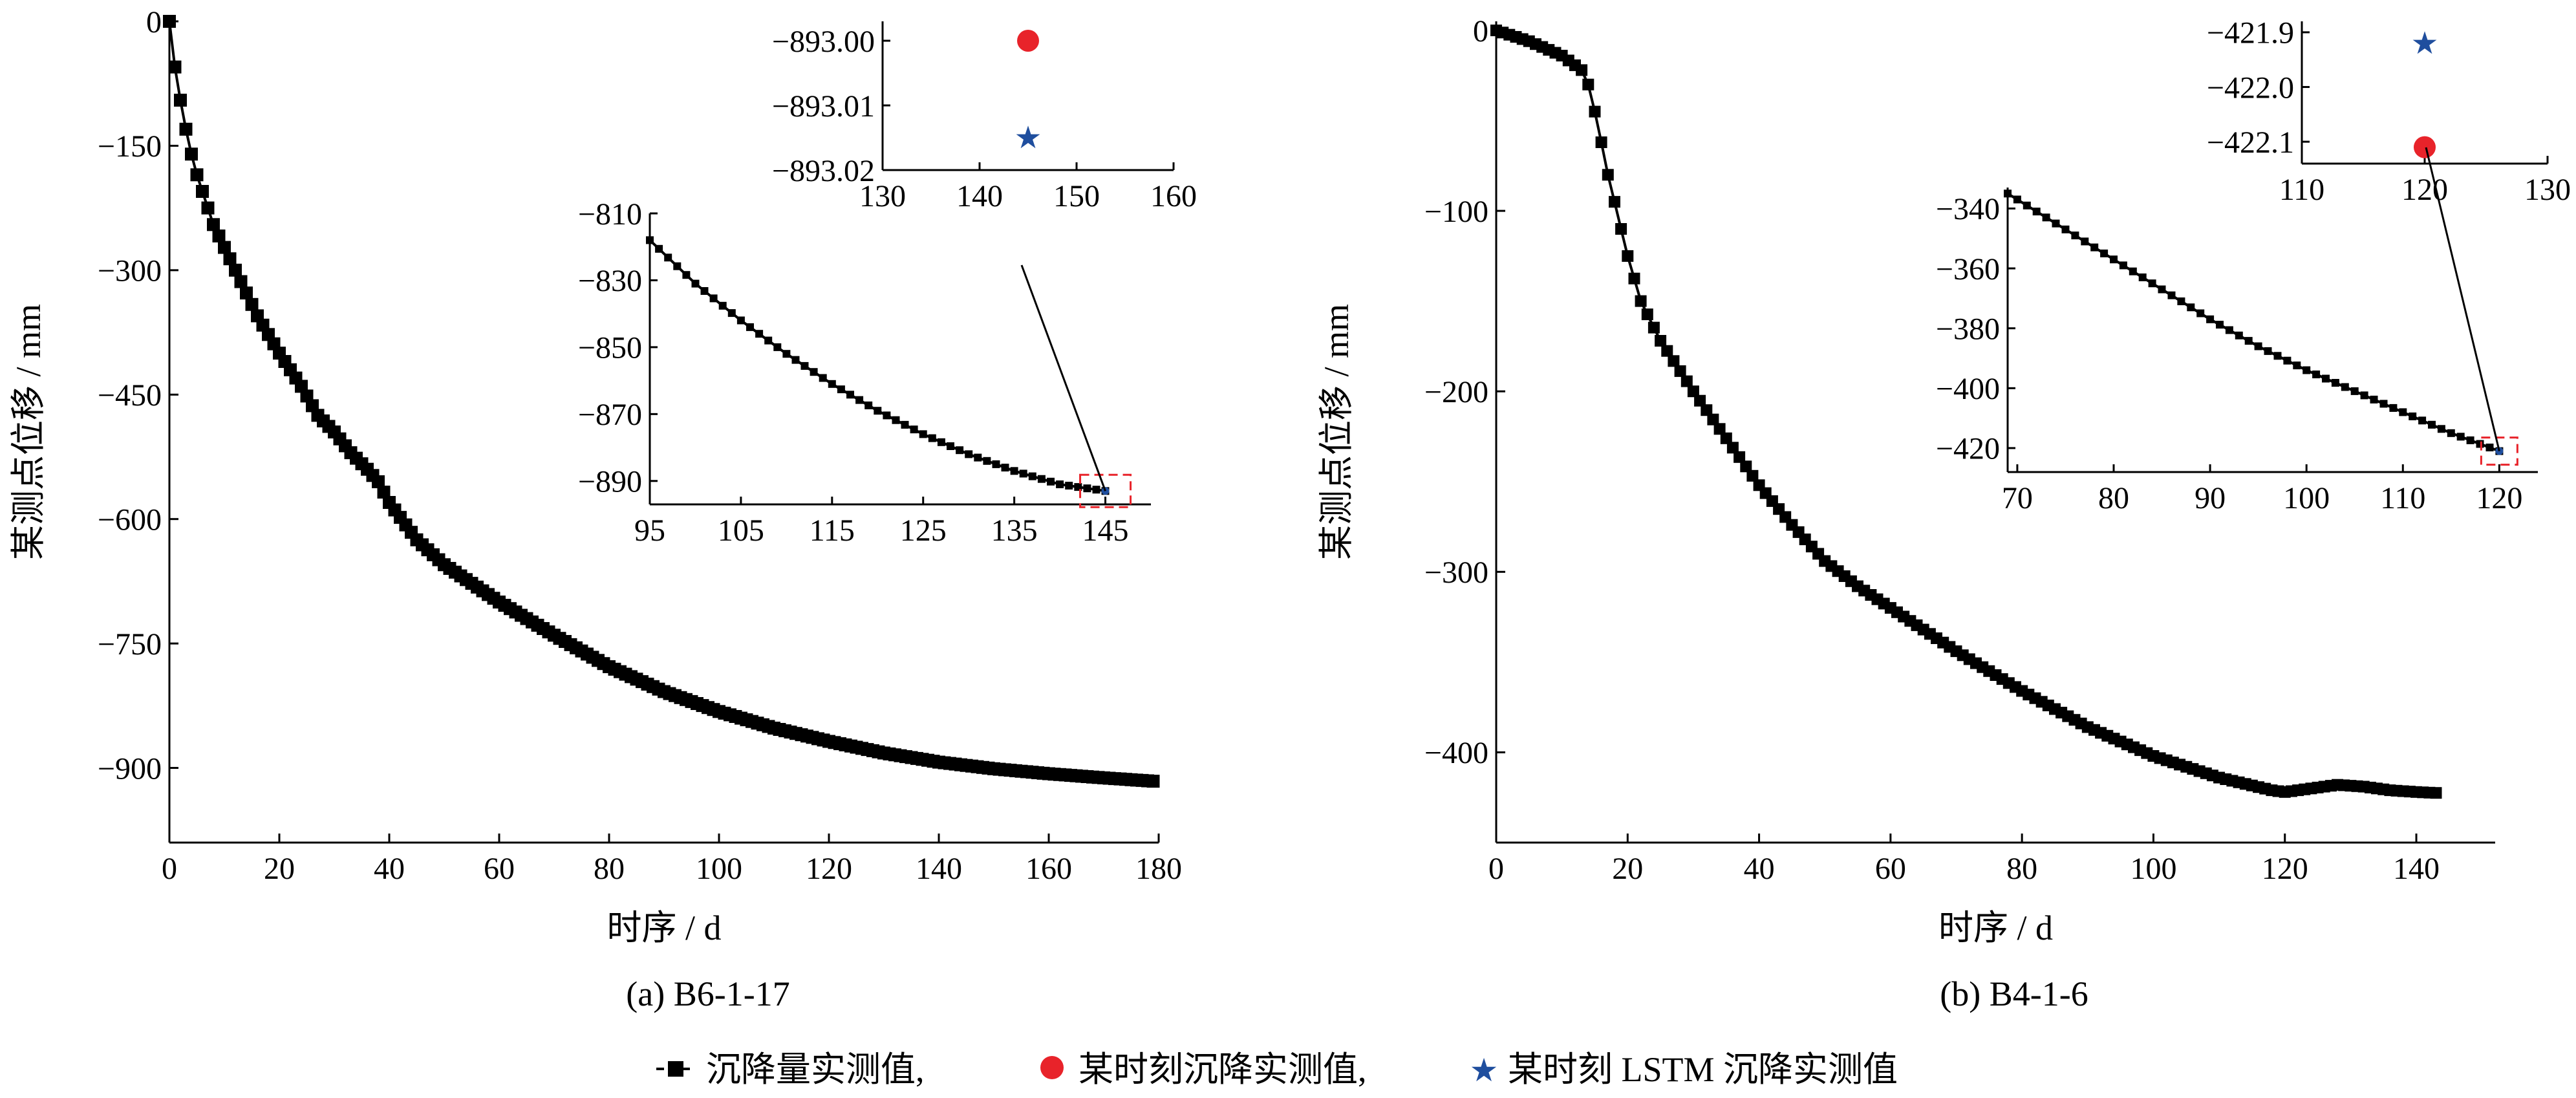 Image resolution: width=2576 pixels, height=1098 pixels. Describe the element at coordinates (1995, 928) in the screenshot. I see `x-axis-label: 时序 / d` at that location.